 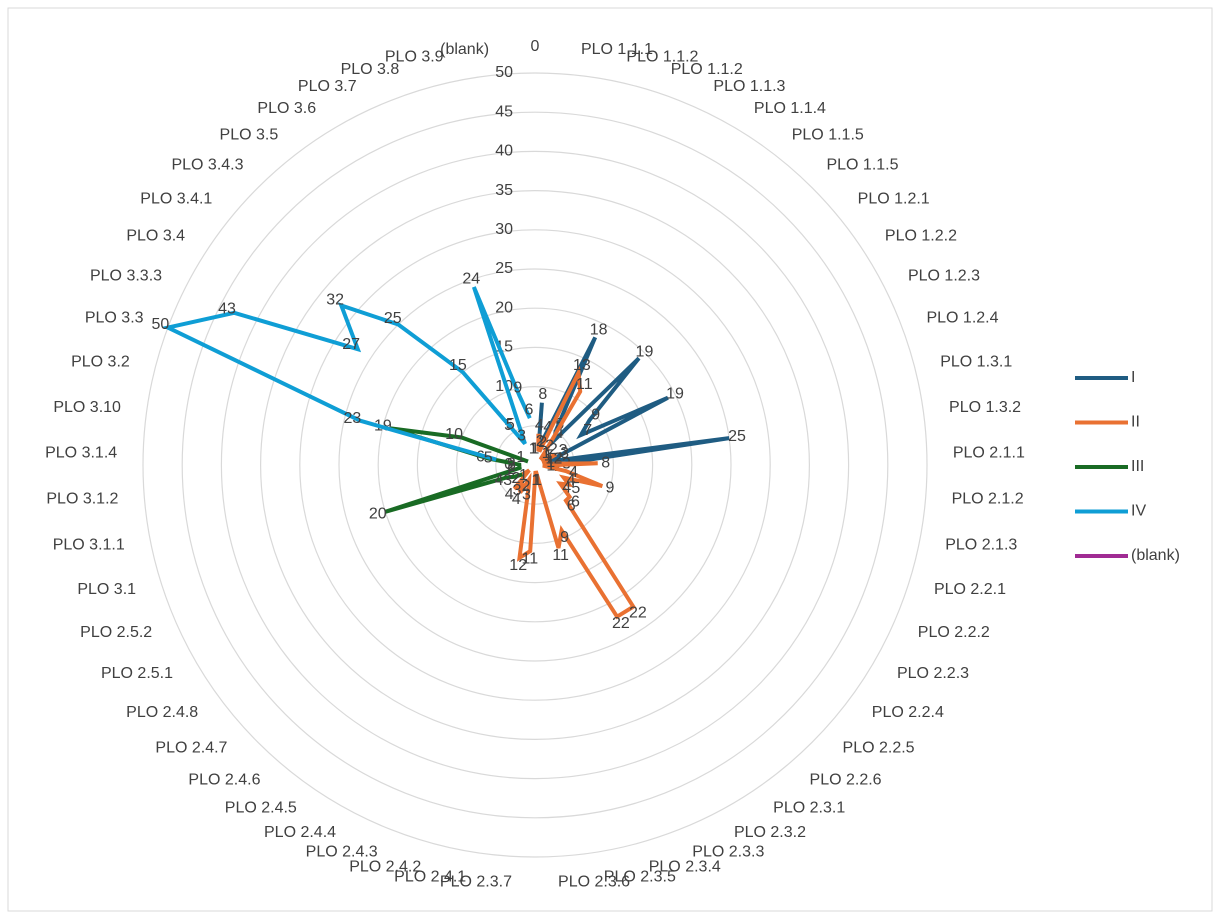 I want to click on category-label: PLO 2.4.8, so click(x=162, y=712).